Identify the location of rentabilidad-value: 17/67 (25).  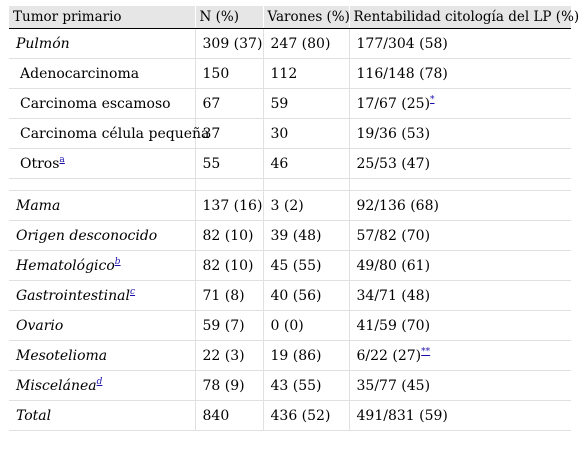
(393, 103).